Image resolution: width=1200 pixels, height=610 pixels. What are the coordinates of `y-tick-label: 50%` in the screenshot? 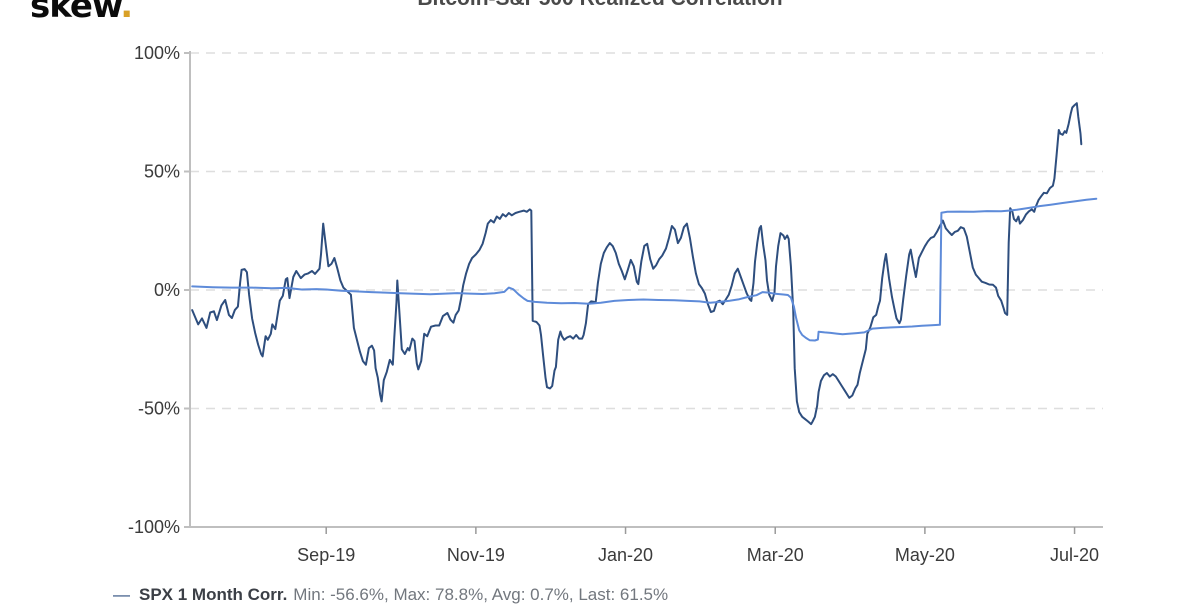 It's located at (162, 172).